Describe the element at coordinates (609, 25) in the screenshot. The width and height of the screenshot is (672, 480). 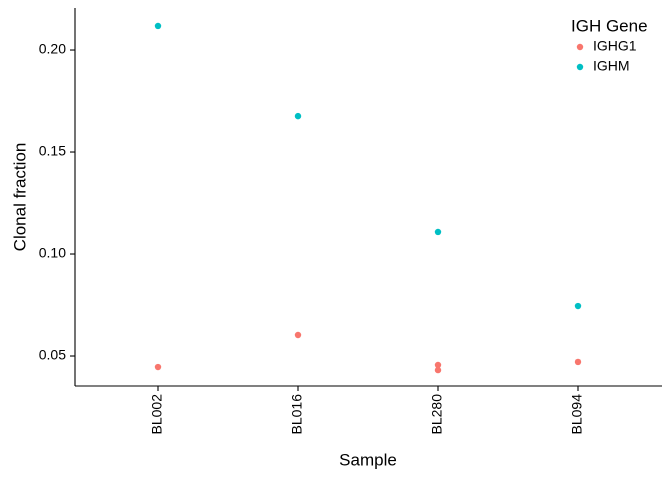
I see `legend-title: IGH Gene` at that location.